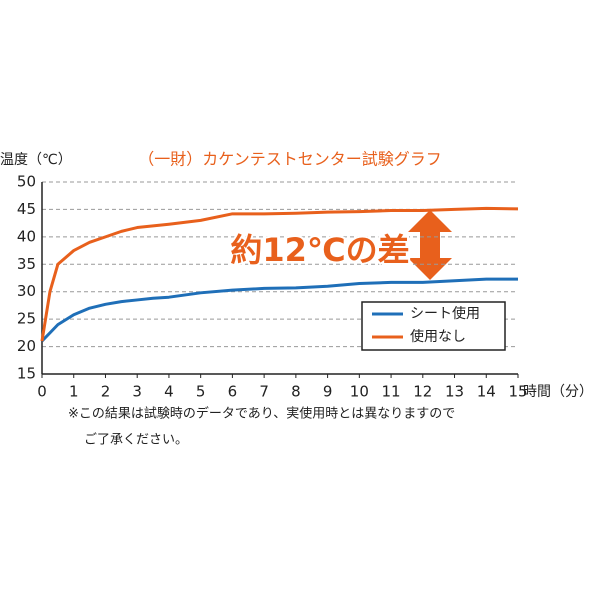  I want to click on note: ※この結果は試験時のデータであり、実使用時とは異なりますので, so click(261, 414).